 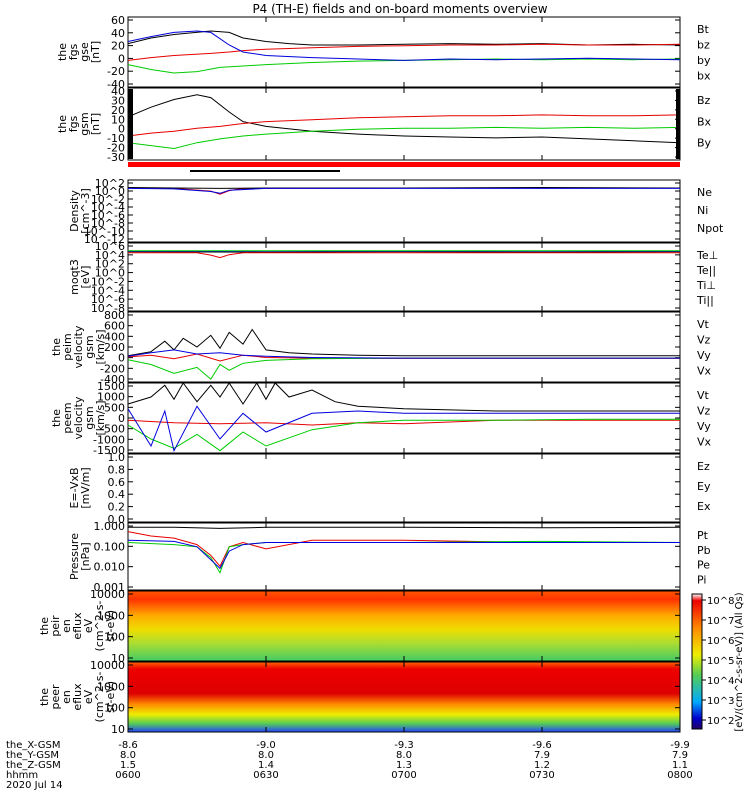 I want to click on y-axis-label-line: [nT], so click(x=95, y=124).